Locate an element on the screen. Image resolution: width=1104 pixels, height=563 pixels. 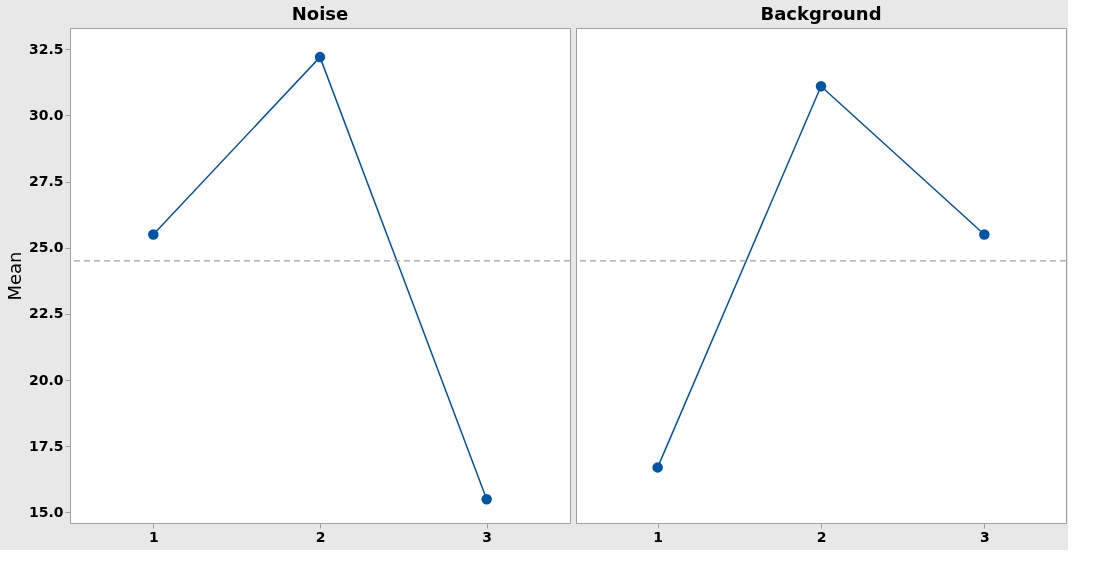
y-tick-label: 22.5 is located at coordinates (46, 313).